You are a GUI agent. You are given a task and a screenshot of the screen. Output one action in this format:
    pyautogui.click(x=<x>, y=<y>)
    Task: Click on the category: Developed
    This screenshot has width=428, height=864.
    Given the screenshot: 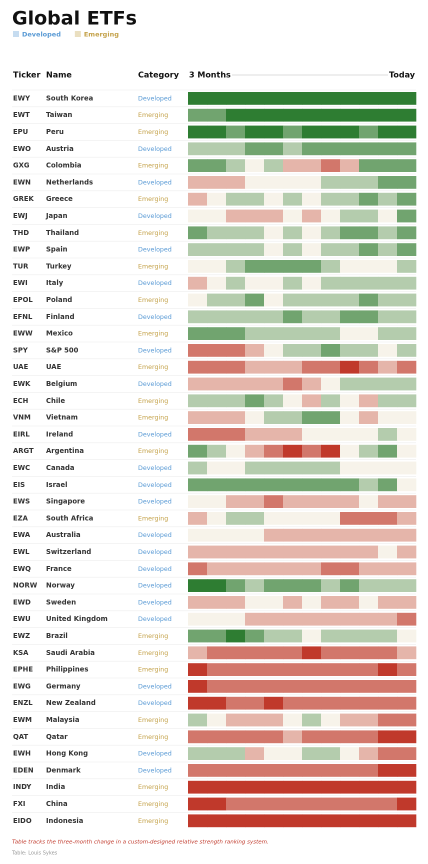 What is the action you would take?
    pyautogui.click(x=155, y=384)
    